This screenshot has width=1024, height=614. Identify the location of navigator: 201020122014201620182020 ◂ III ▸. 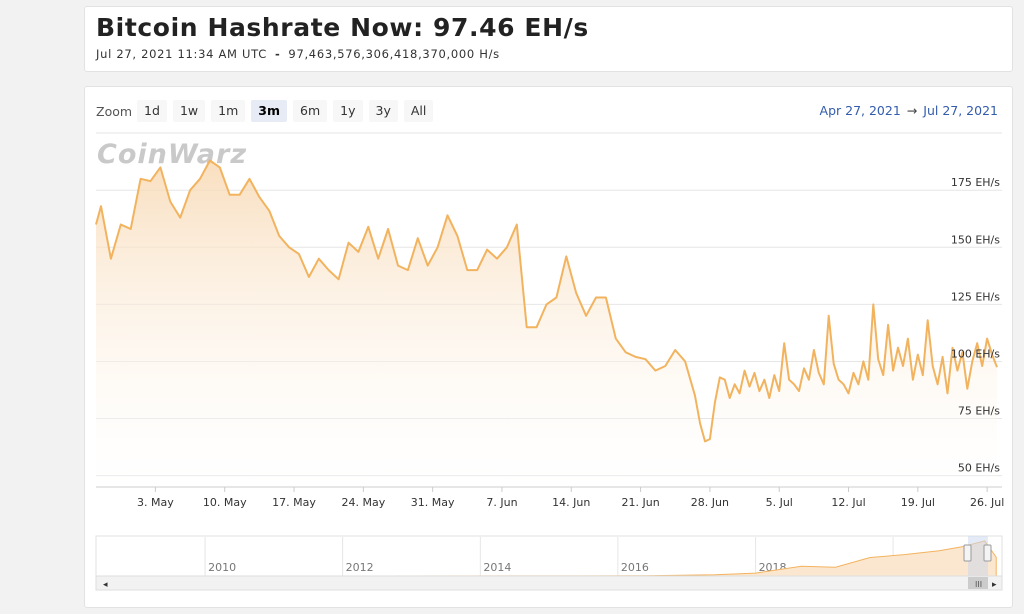
(549, 563).